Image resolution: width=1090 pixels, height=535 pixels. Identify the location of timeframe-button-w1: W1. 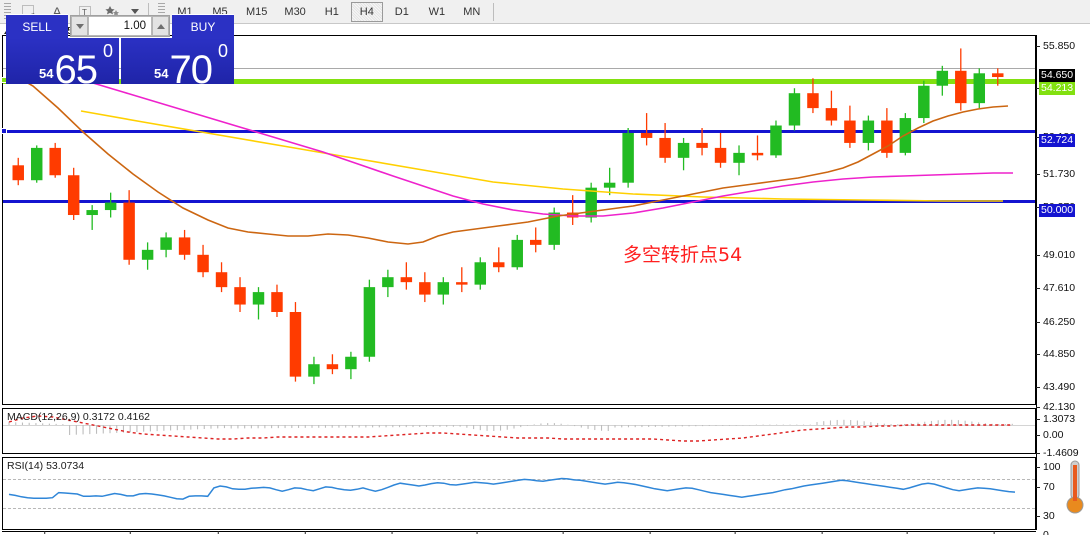
(437, 11).